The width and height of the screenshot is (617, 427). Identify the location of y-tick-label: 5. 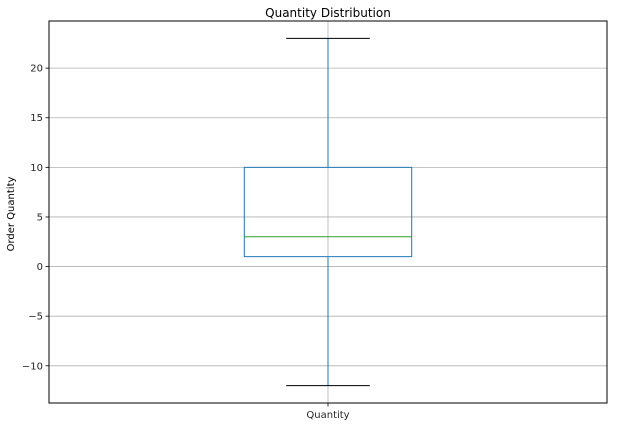
(40, 217).